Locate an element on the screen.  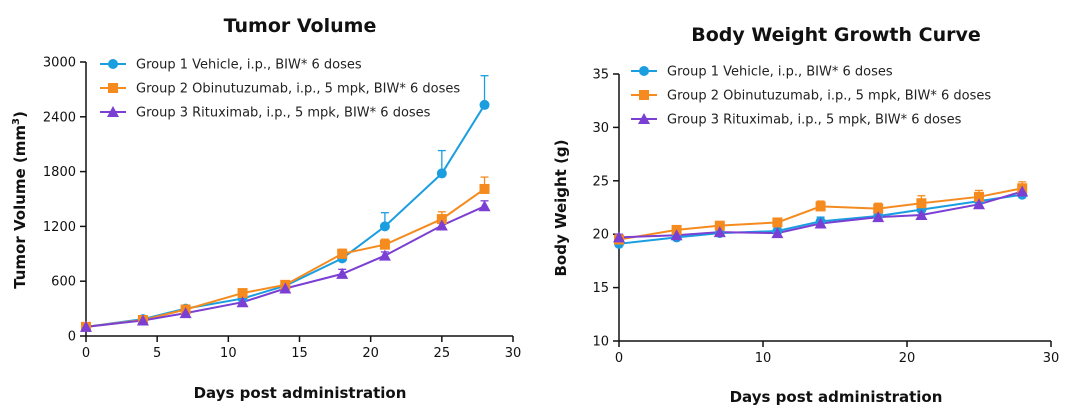
group-3-line is located at coordinates (285, 266).